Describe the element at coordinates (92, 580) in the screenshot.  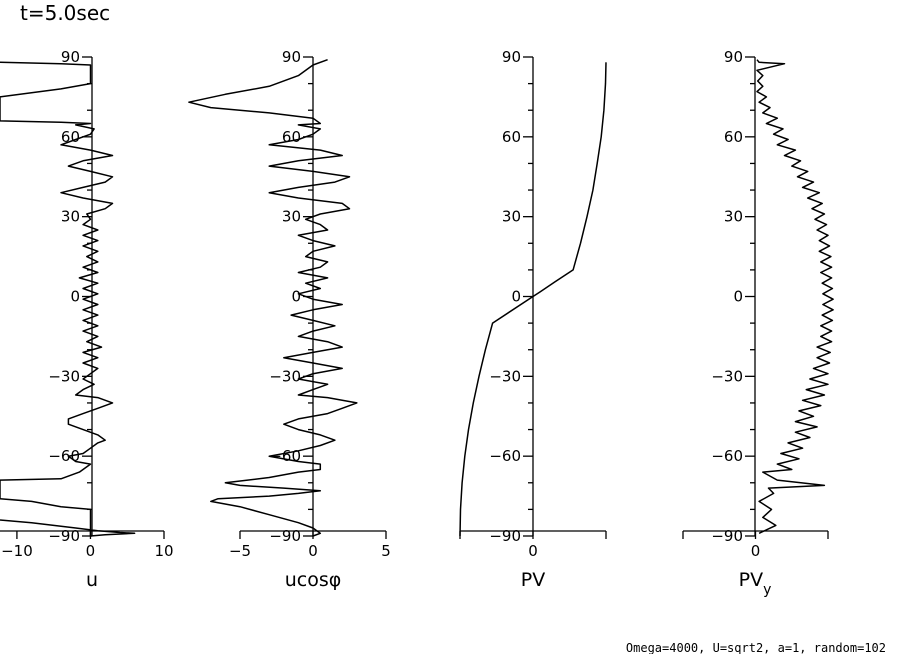
I see `x-axis-title: u` at that location.